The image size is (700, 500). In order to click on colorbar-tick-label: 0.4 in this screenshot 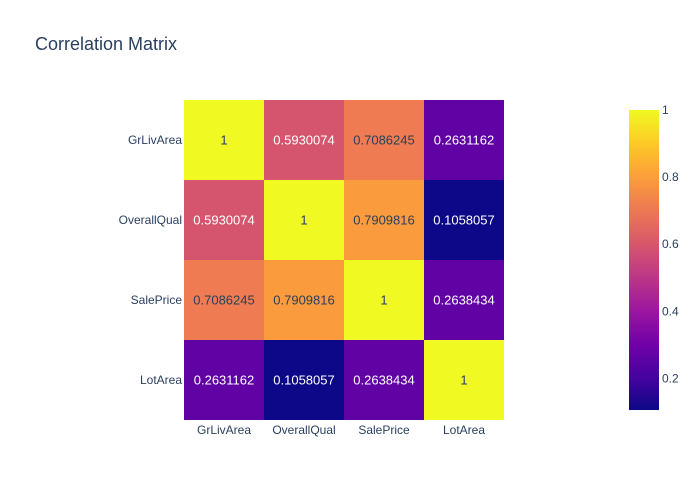, I will do `click(670, 311)`.